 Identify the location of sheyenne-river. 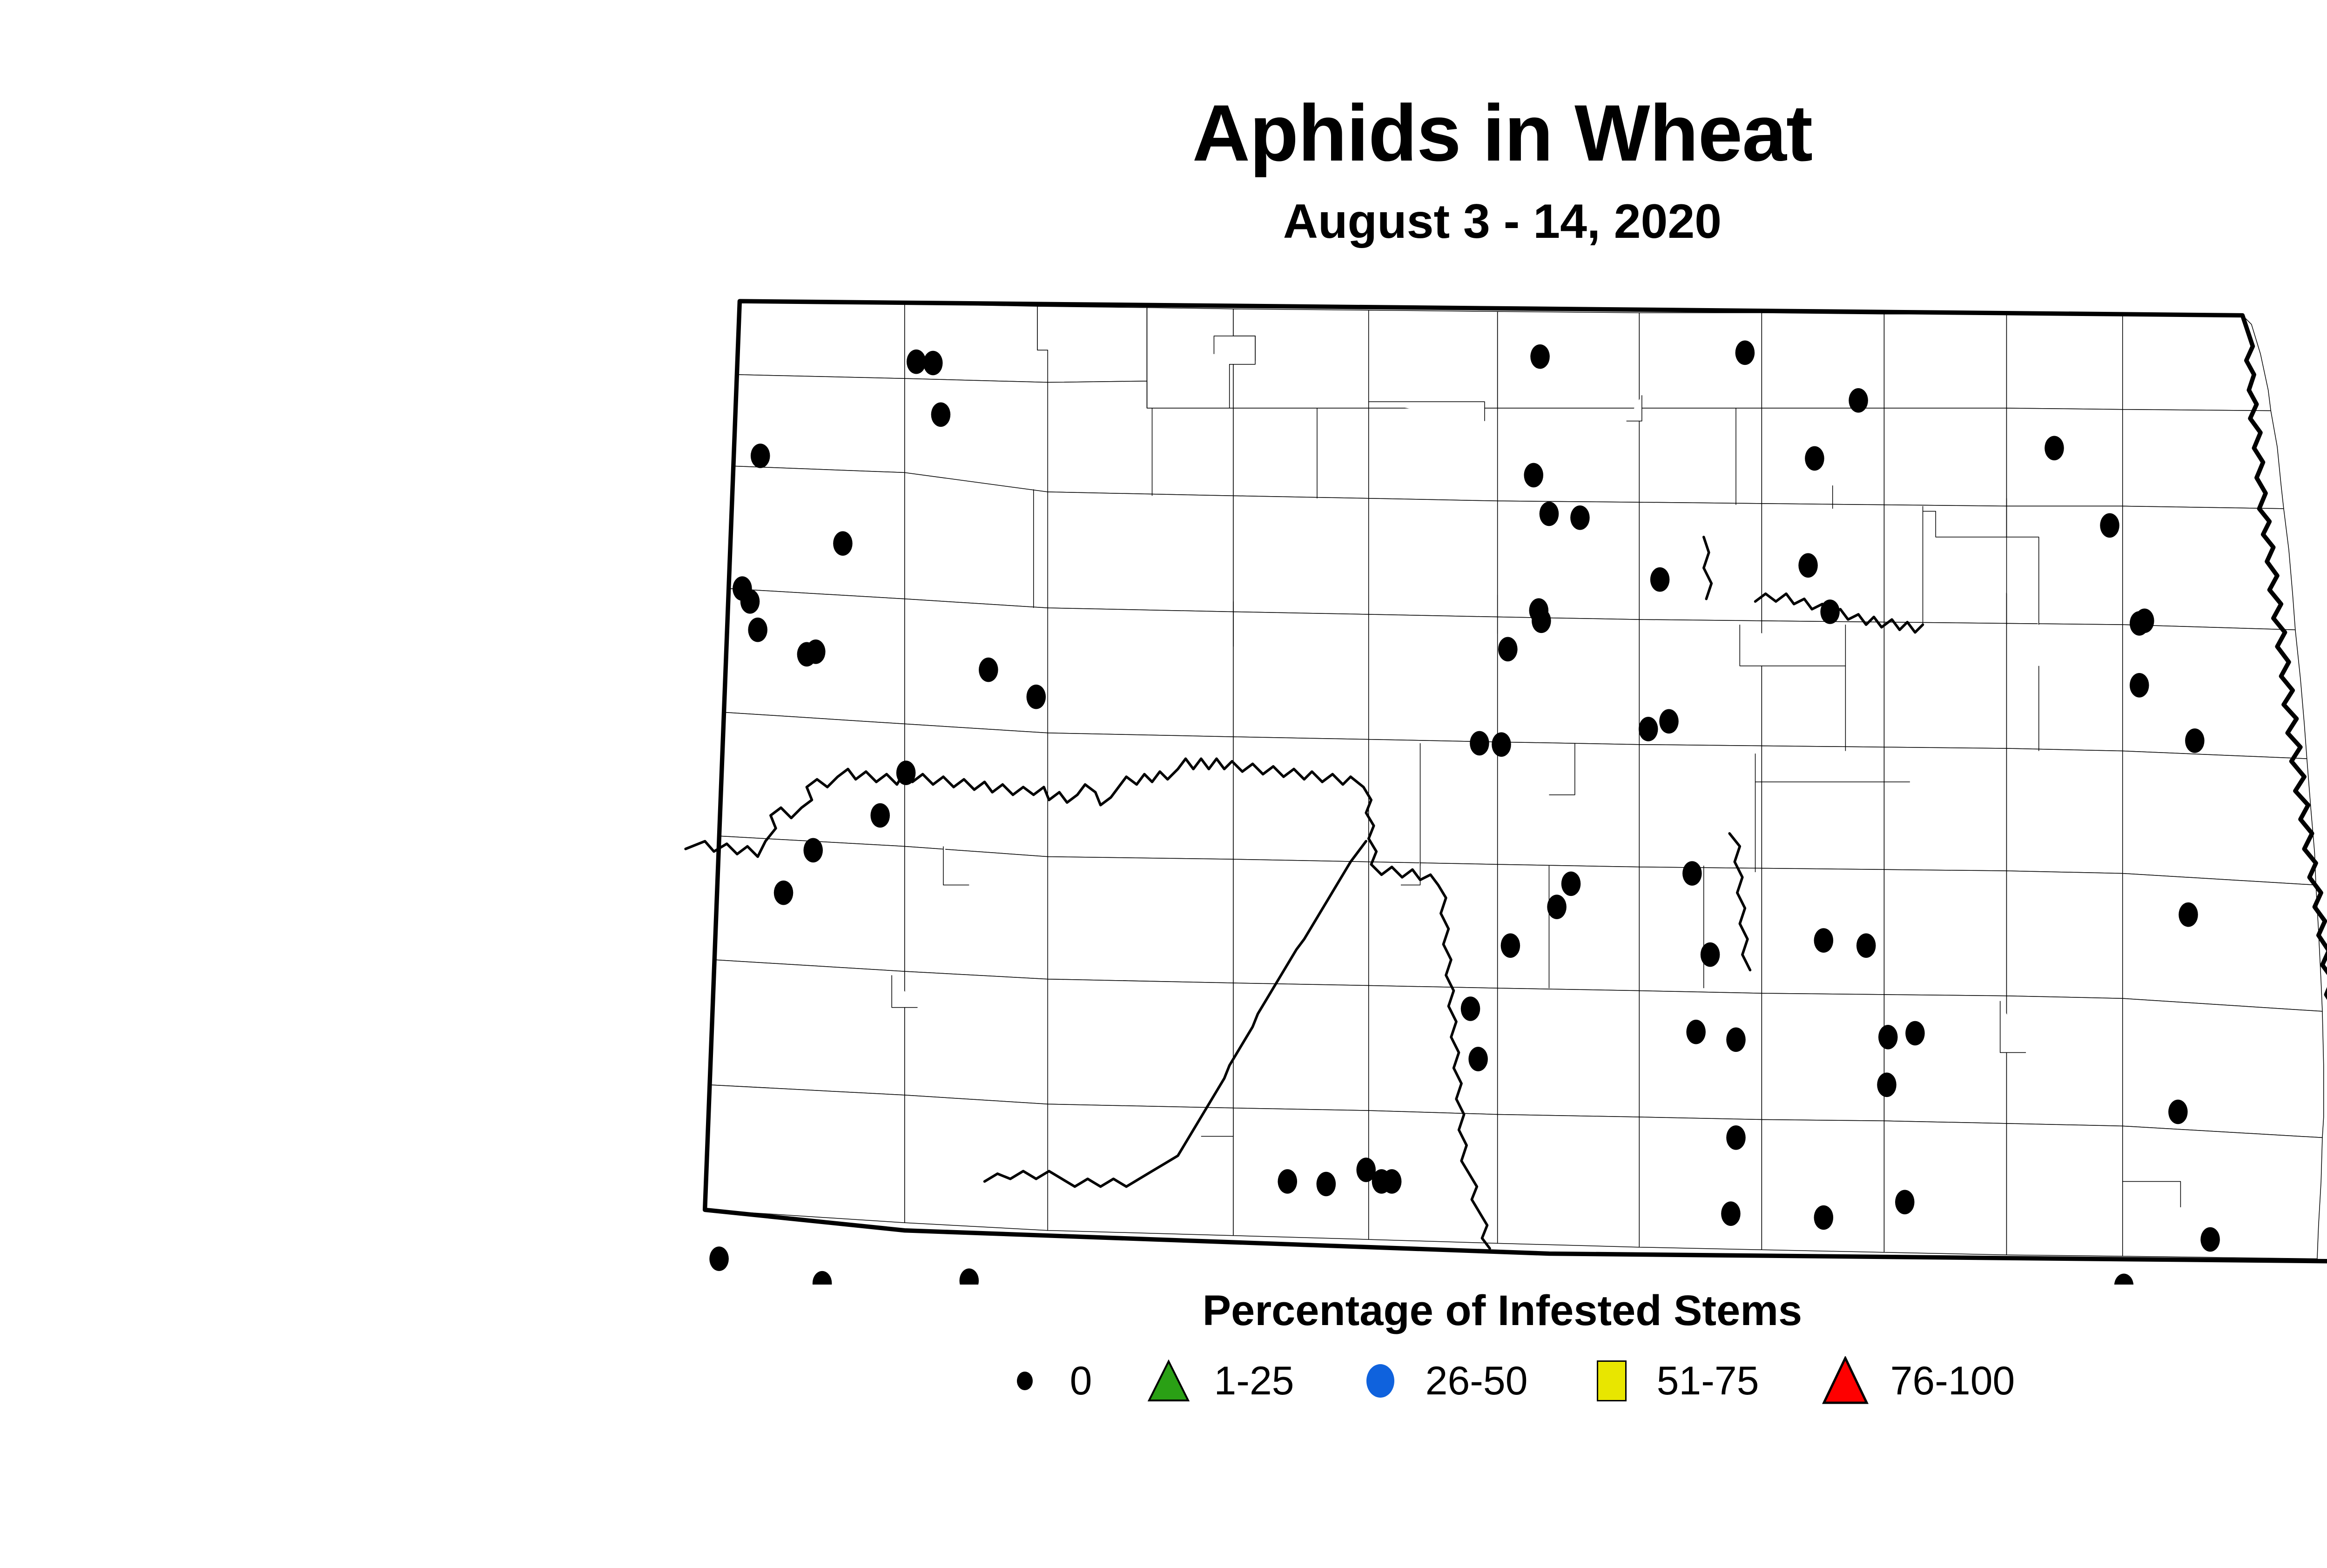
(1740, 902).